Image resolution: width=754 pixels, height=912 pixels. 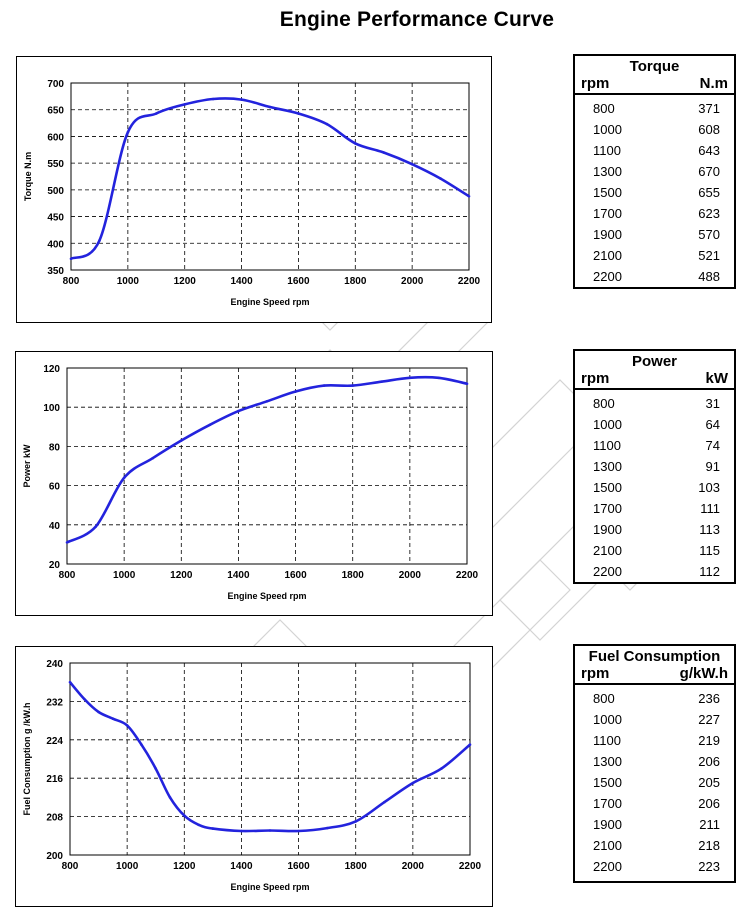 I want to click on power-table-value-cell: 111, so click(x=710, y=508).